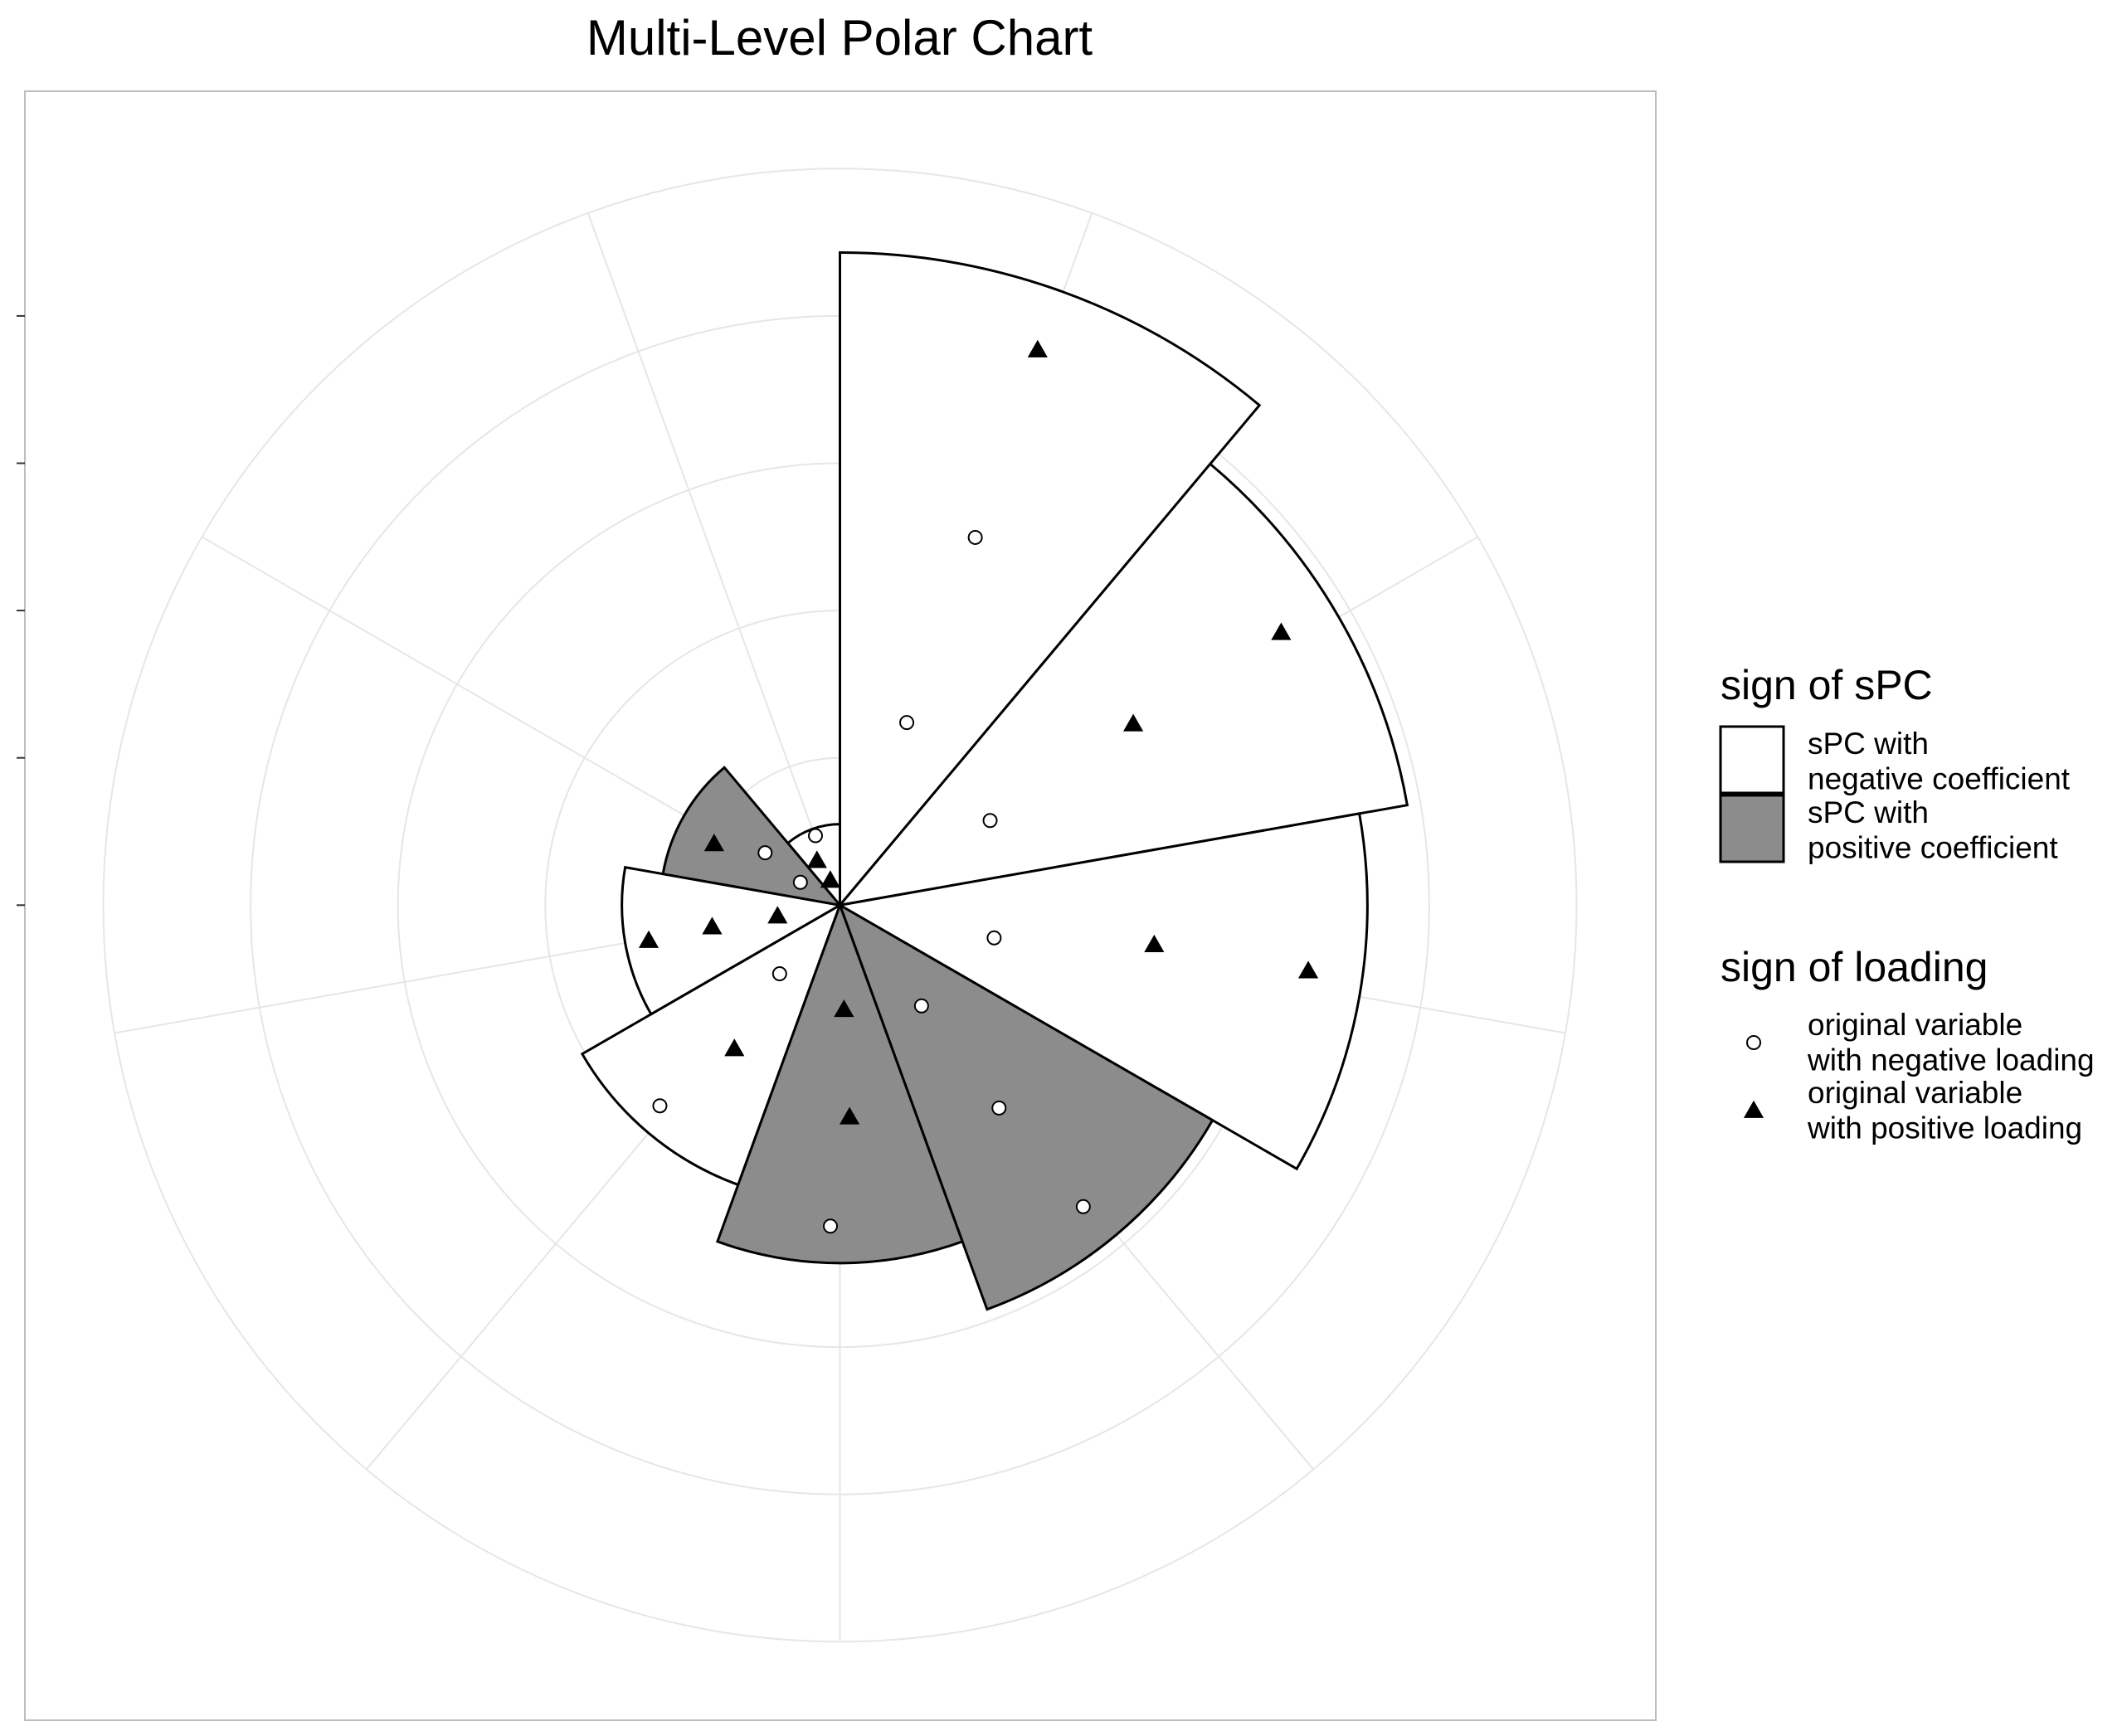 This screenshot has height=1736, width=2127. What do you see at coordinates (1939, 761) in the screenshot?
I see `legend-label: sPC with negative coefficient` at bounding box center [1939, 761].